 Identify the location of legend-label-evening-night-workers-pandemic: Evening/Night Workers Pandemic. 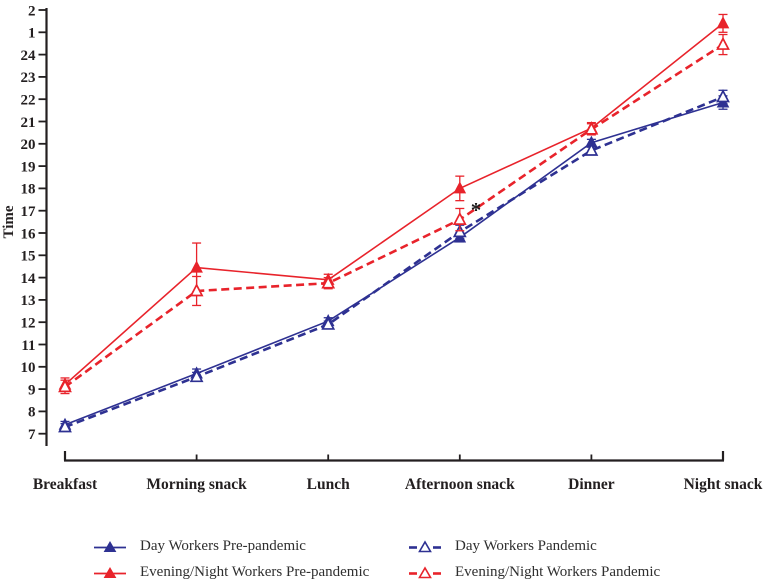
(558, 572).